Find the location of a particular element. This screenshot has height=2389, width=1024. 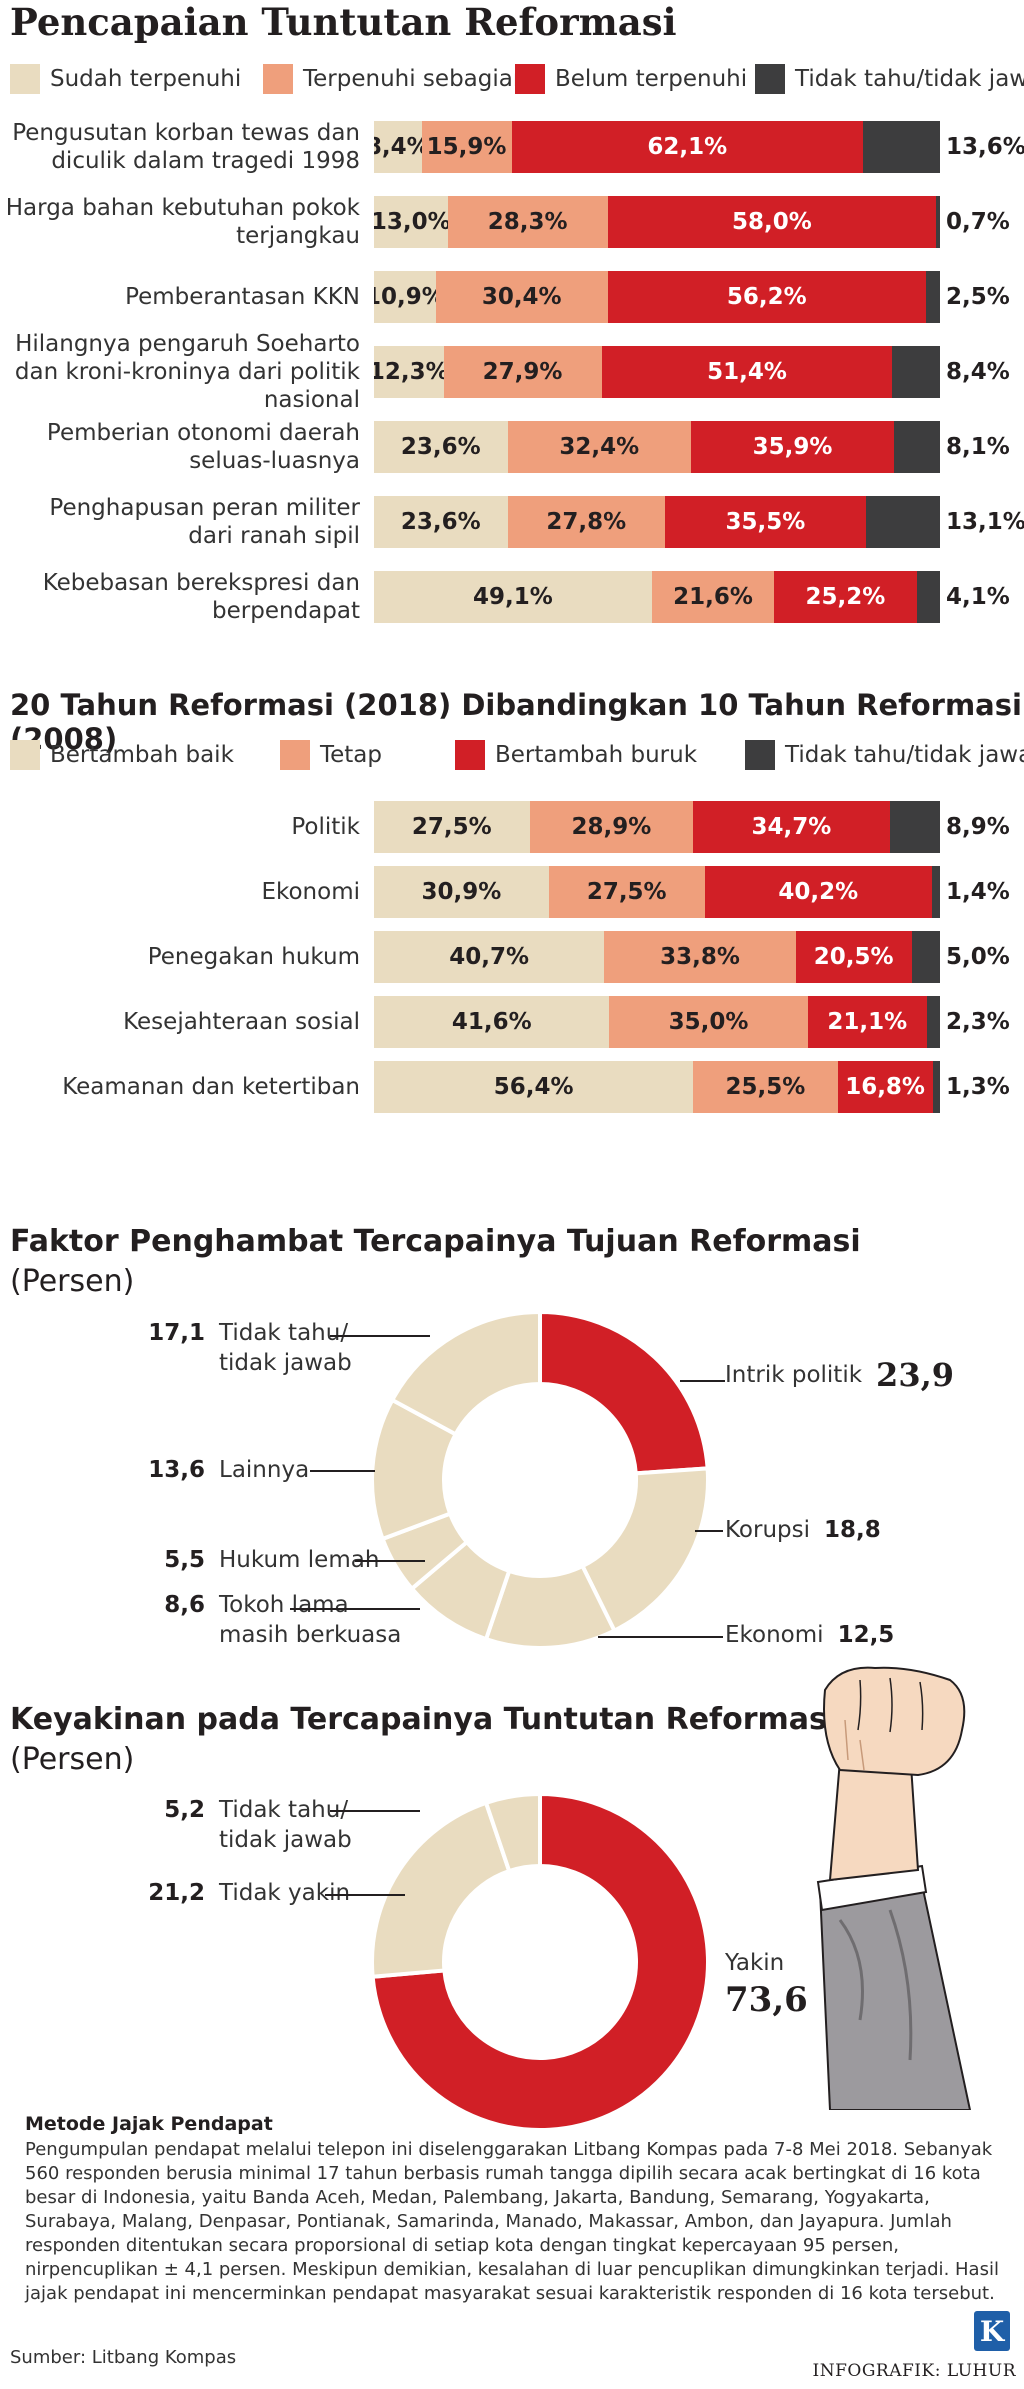

stacked-bar: 27,5% 28,9% 34,7% is located at coordinates (657, 827).